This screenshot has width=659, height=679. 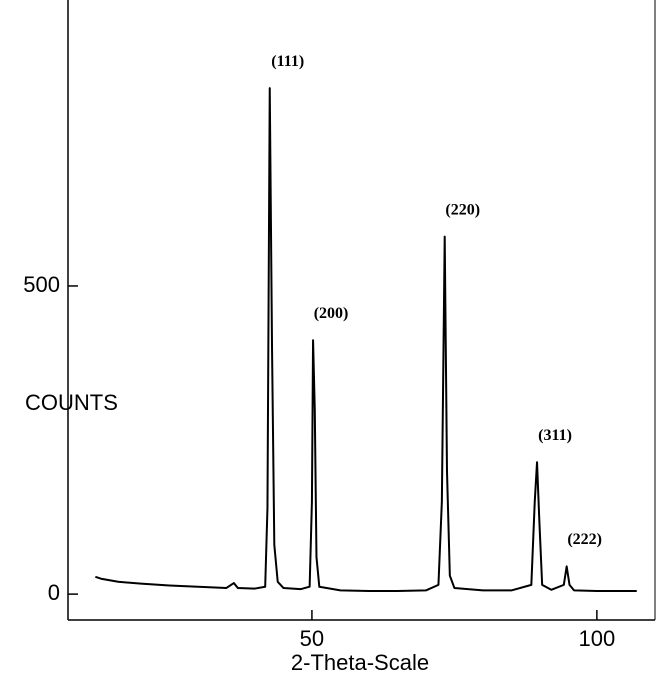 I want to click on y-tick-label: 500, so click(x=41, y=284).